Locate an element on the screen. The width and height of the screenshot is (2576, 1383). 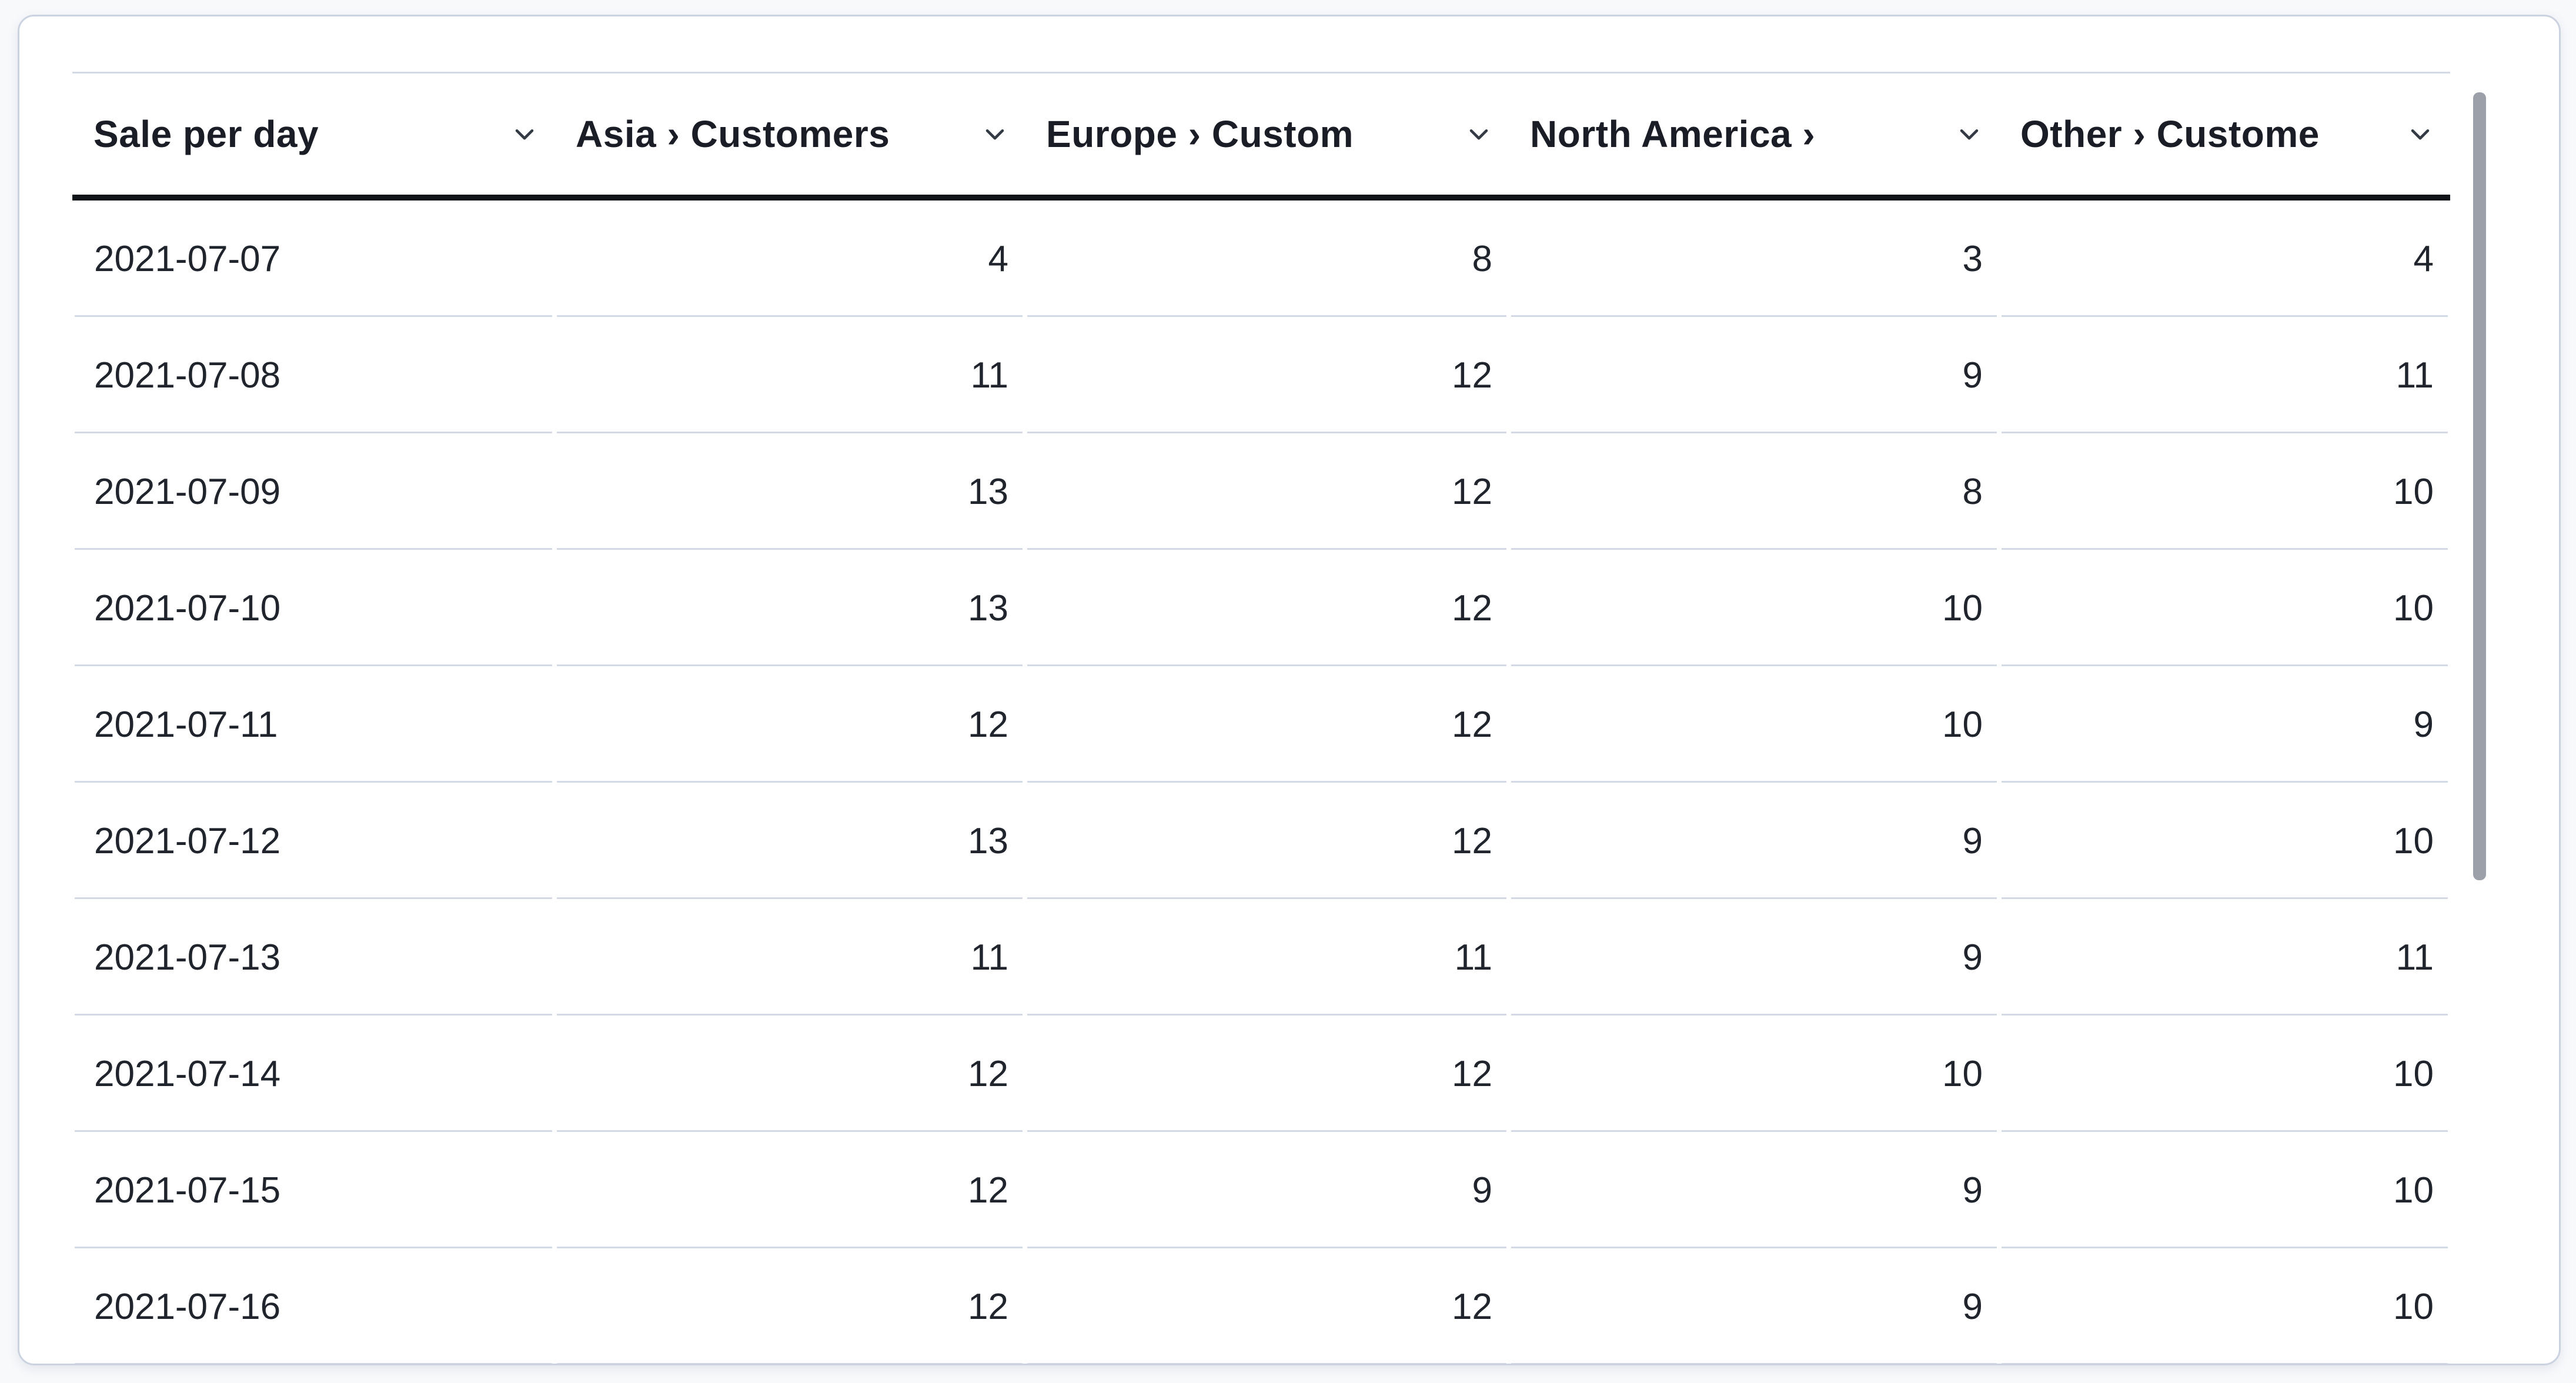
date-cell: 2021-07-12 is located at coordinates (313, 841).